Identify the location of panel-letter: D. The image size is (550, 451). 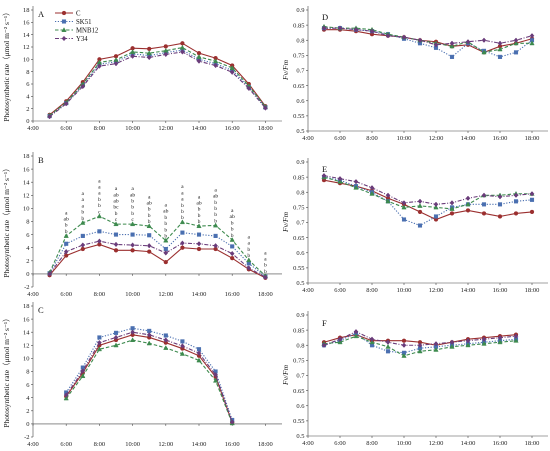
(325, 17).